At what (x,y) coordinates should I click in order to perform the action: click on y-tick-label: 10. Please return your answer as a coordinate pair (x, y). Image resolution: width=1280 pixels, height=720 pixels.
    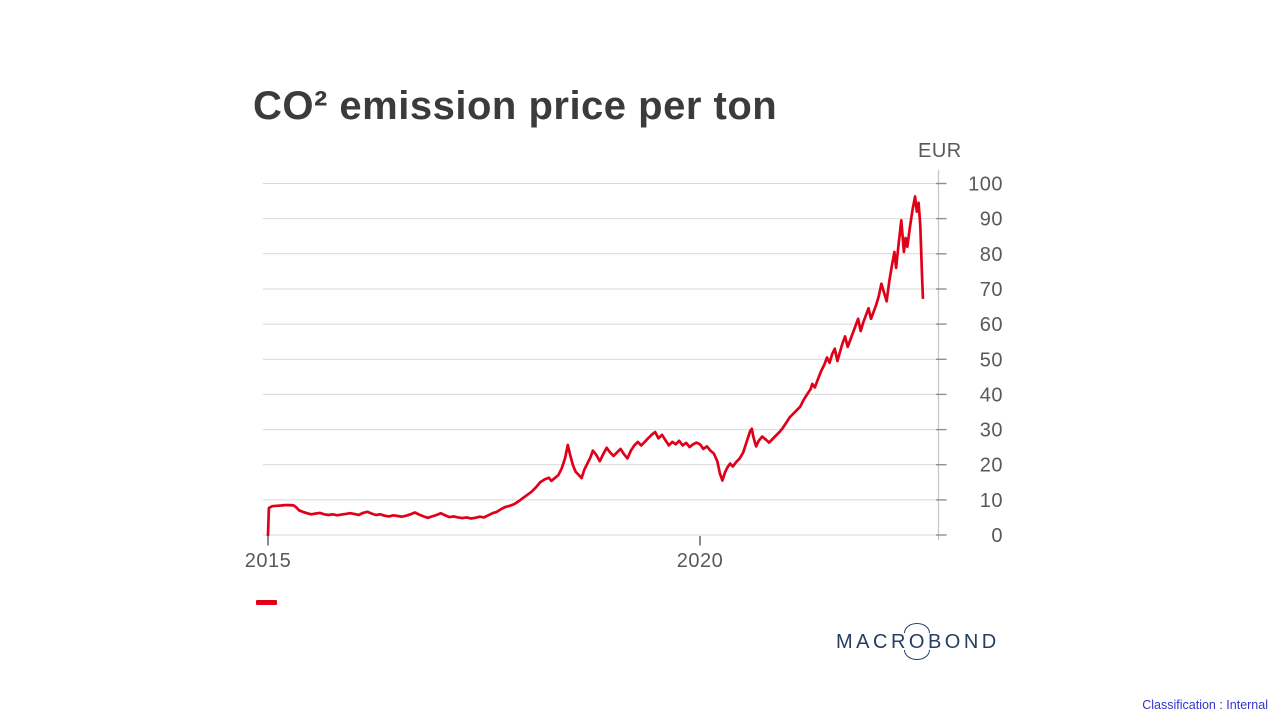
    Looking at the image, I should click on (991, 501).